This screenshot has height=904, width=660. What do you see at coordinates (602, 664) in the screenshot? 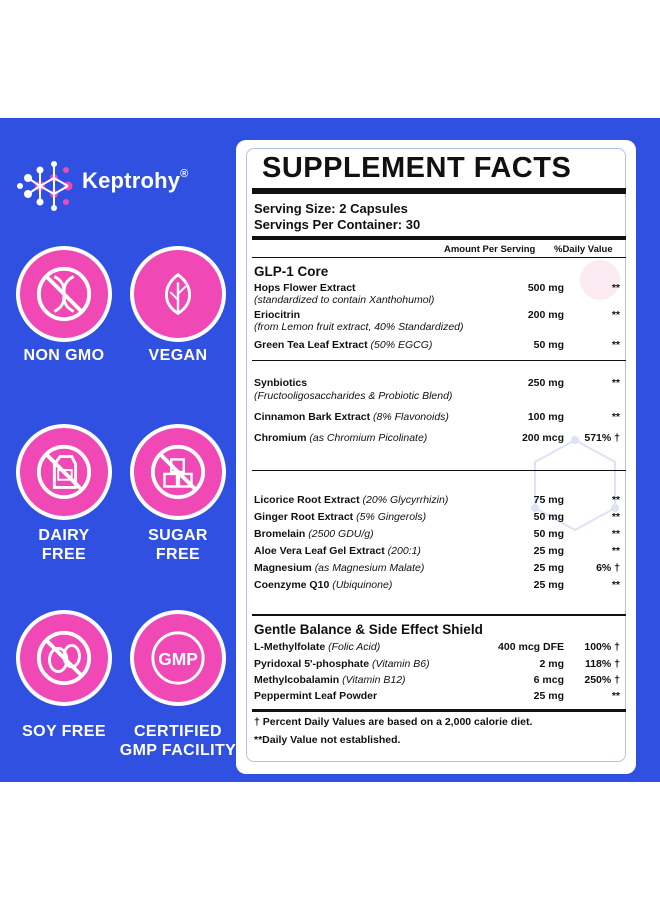
I see `ingredient-dv: 118% †` at bounding box center [602, 664].